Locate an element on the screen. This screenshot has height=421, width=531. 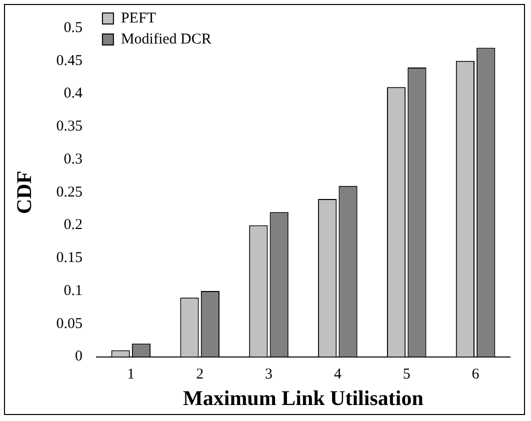
y-tick-label: 0.3 is located at coordinates (73, 159).